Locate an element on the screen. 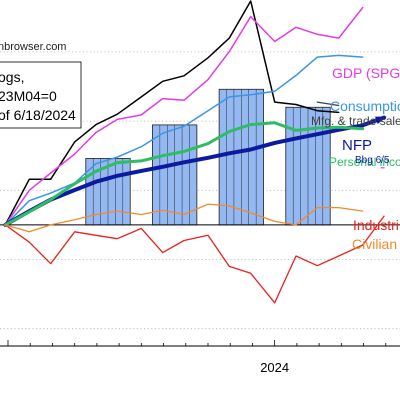 The image size is (400, 405). series-line-mfg-trade-sale is located at coordinates (328, 104).